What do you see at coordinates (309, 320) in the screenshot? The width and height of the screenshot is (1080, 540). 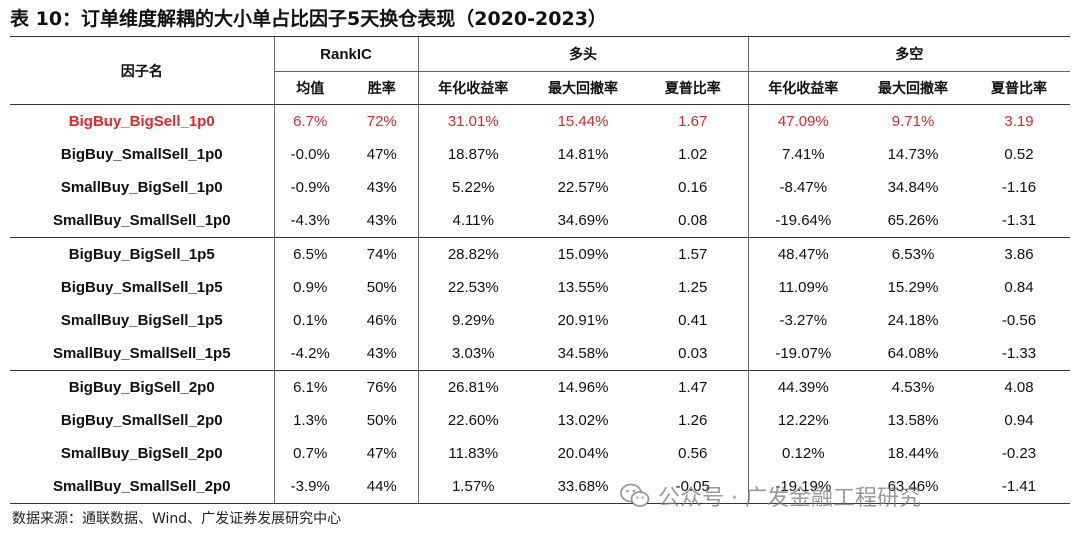 I see `ic-mean-cell: 0.1%` at bounding box center [309, 320].